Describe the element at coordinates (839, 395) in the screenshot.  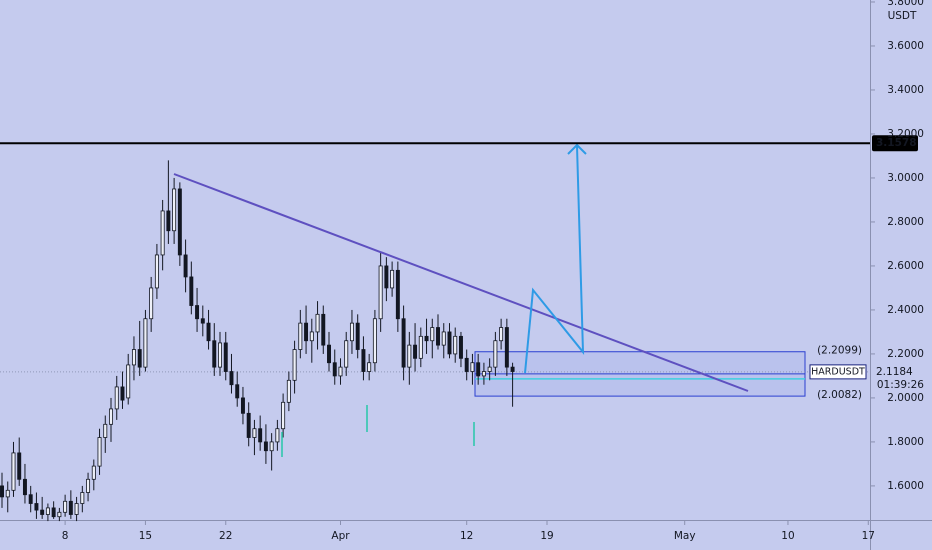
I see `zone-bottom-label: (2.0082)` at that location.